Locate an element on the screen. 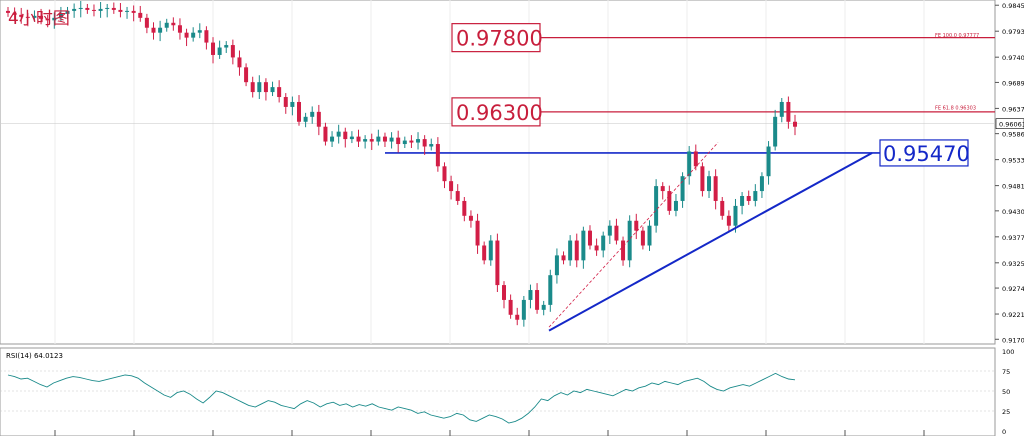  rsi-tick-label: 25 is located at coordinates (1006, 412).